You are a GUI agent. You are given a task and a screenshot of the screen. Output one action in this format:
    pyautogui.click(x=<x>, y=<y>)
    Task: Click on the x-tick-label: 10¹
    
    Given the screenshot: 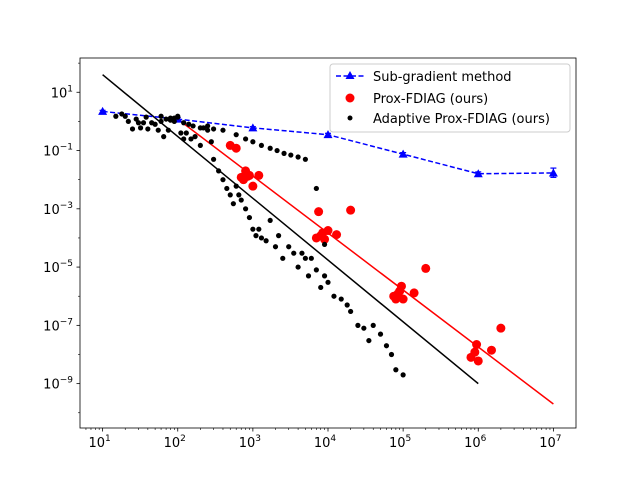 What is the action you would take?
    pyautogui.click(x=99, y=442)
    